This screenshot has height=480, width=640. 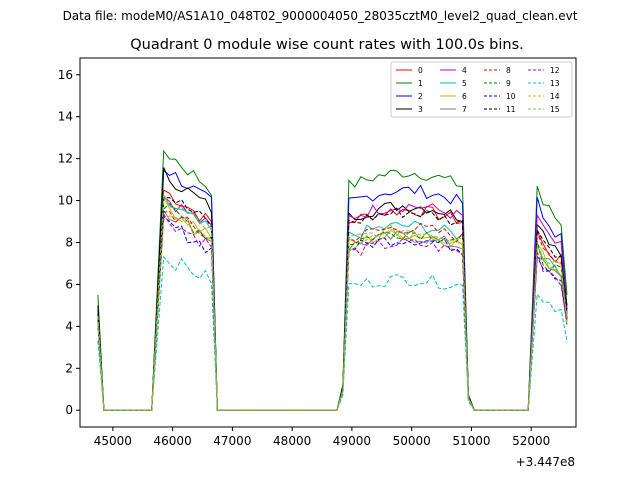 What do you see at coordinates (65, 159) in the screenshot?
I see `y-tick-label: 12` at bounding box center [65, 159].